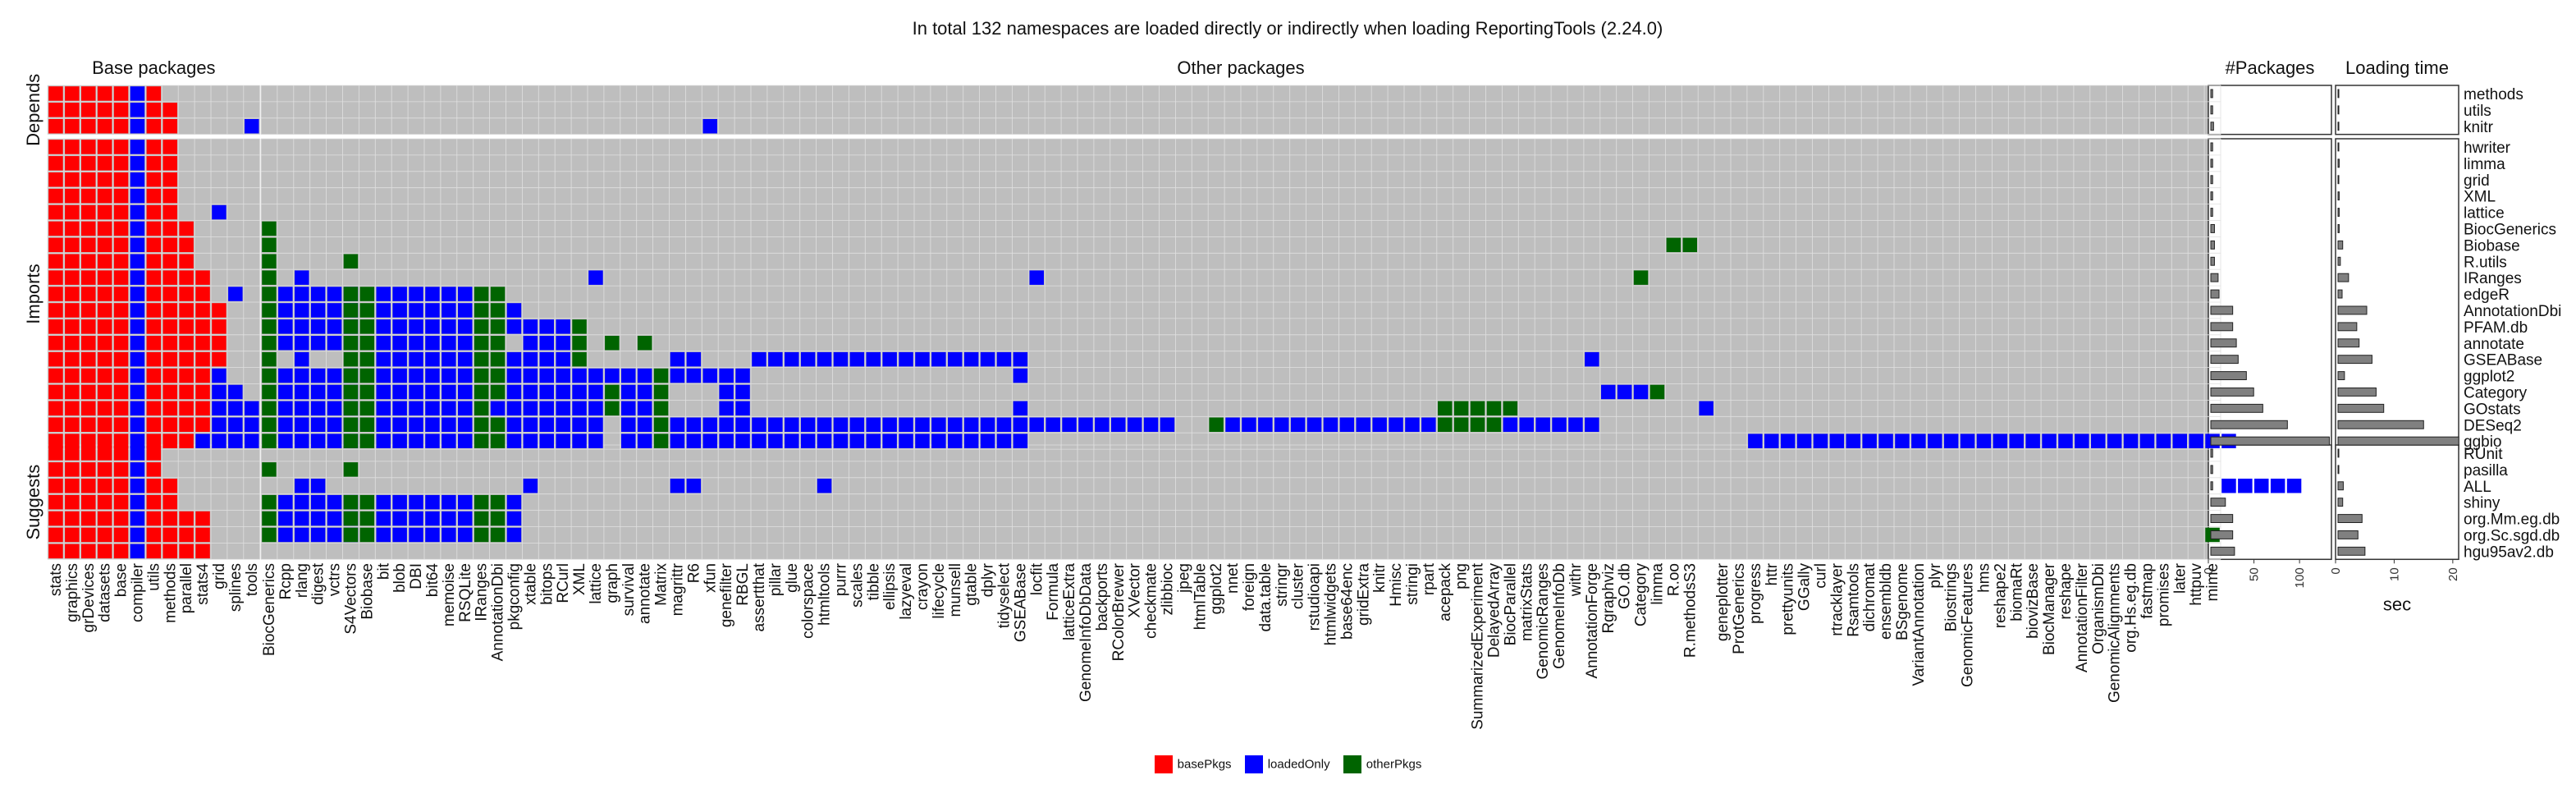 This screenshot has width=2576, height=789. Describe the element at coordinates (1298, 586) in the screenshot. I see `col-label-other-cluster: cluster` at that location.